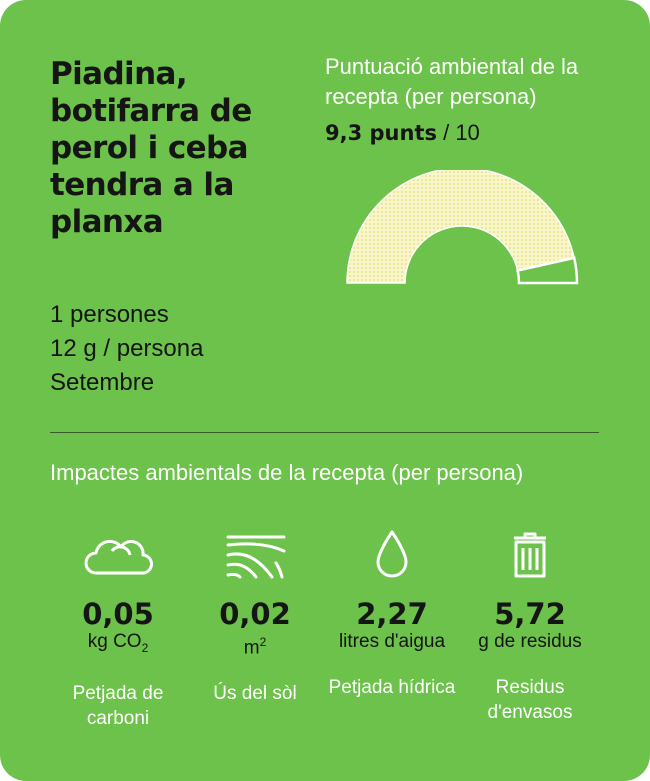 The width and height of the screenshot is (650, 781). What do you see at coordinates (255, 694) in the screenshot?
I see `impact-label: Ús del sòl` at bounding box center [255, 694].